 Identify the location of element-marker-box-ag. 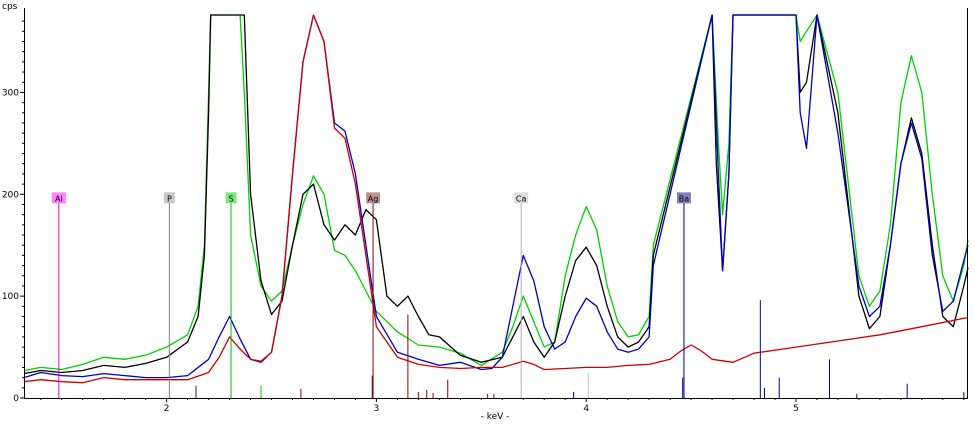
(373, 198).